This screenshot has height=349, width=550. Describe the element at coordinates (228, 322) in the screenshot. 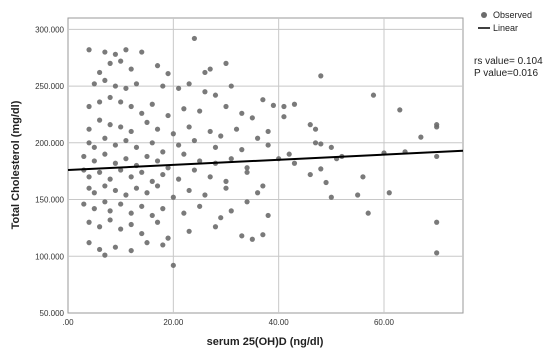

I see `x-tick-labels: .00 20.00 40.00 60.00` at that location.